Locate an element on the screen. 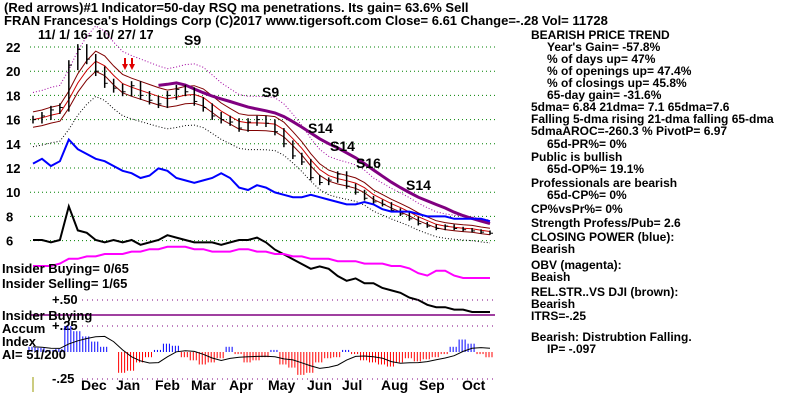 Image resolution: width=800 pixels, height=401 pixels. month-label: Jun is located at coordinates (319, 385).